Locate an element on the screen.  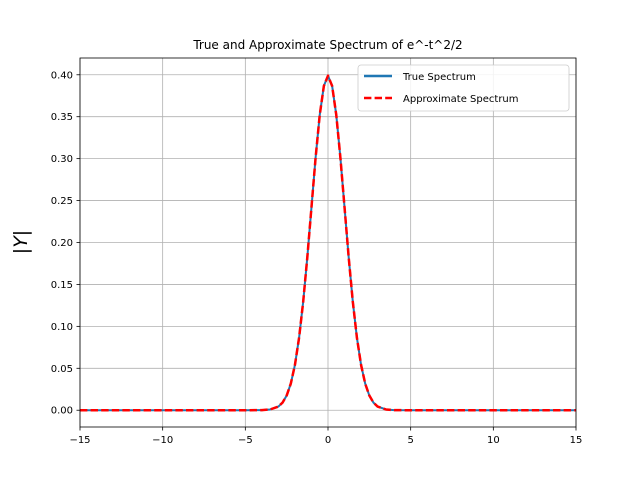
y-tick-label: 0.05 is located at coordinates (62, 369).